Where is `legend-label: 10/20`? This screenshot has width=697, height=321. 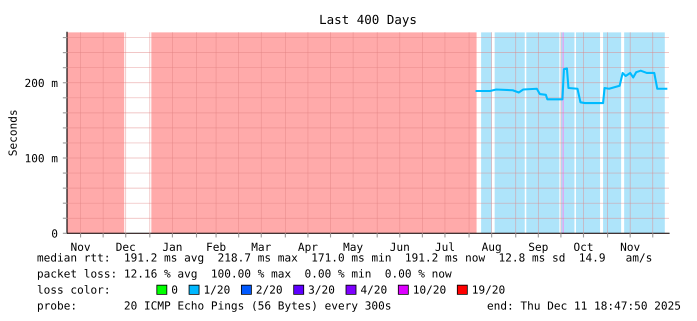
legend-label: 10/20 is located at coordinates (430, 290).